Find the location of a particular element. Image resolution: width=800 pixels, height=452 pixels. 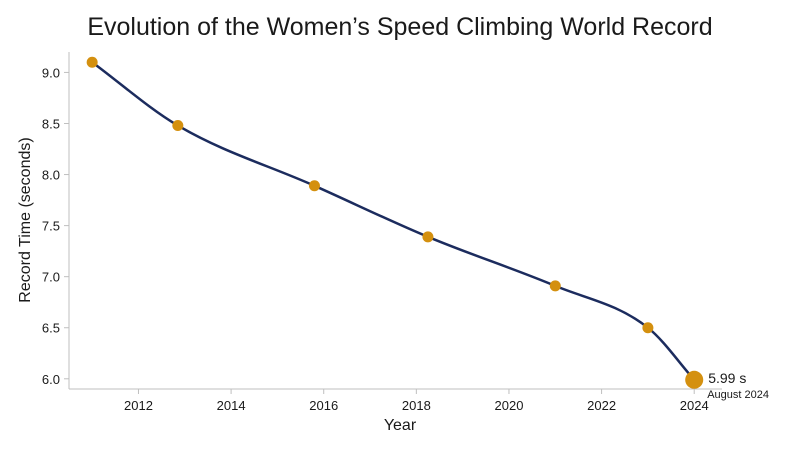

y-axis-label: Record Time (seconds) is located at coordinates (25, 219).